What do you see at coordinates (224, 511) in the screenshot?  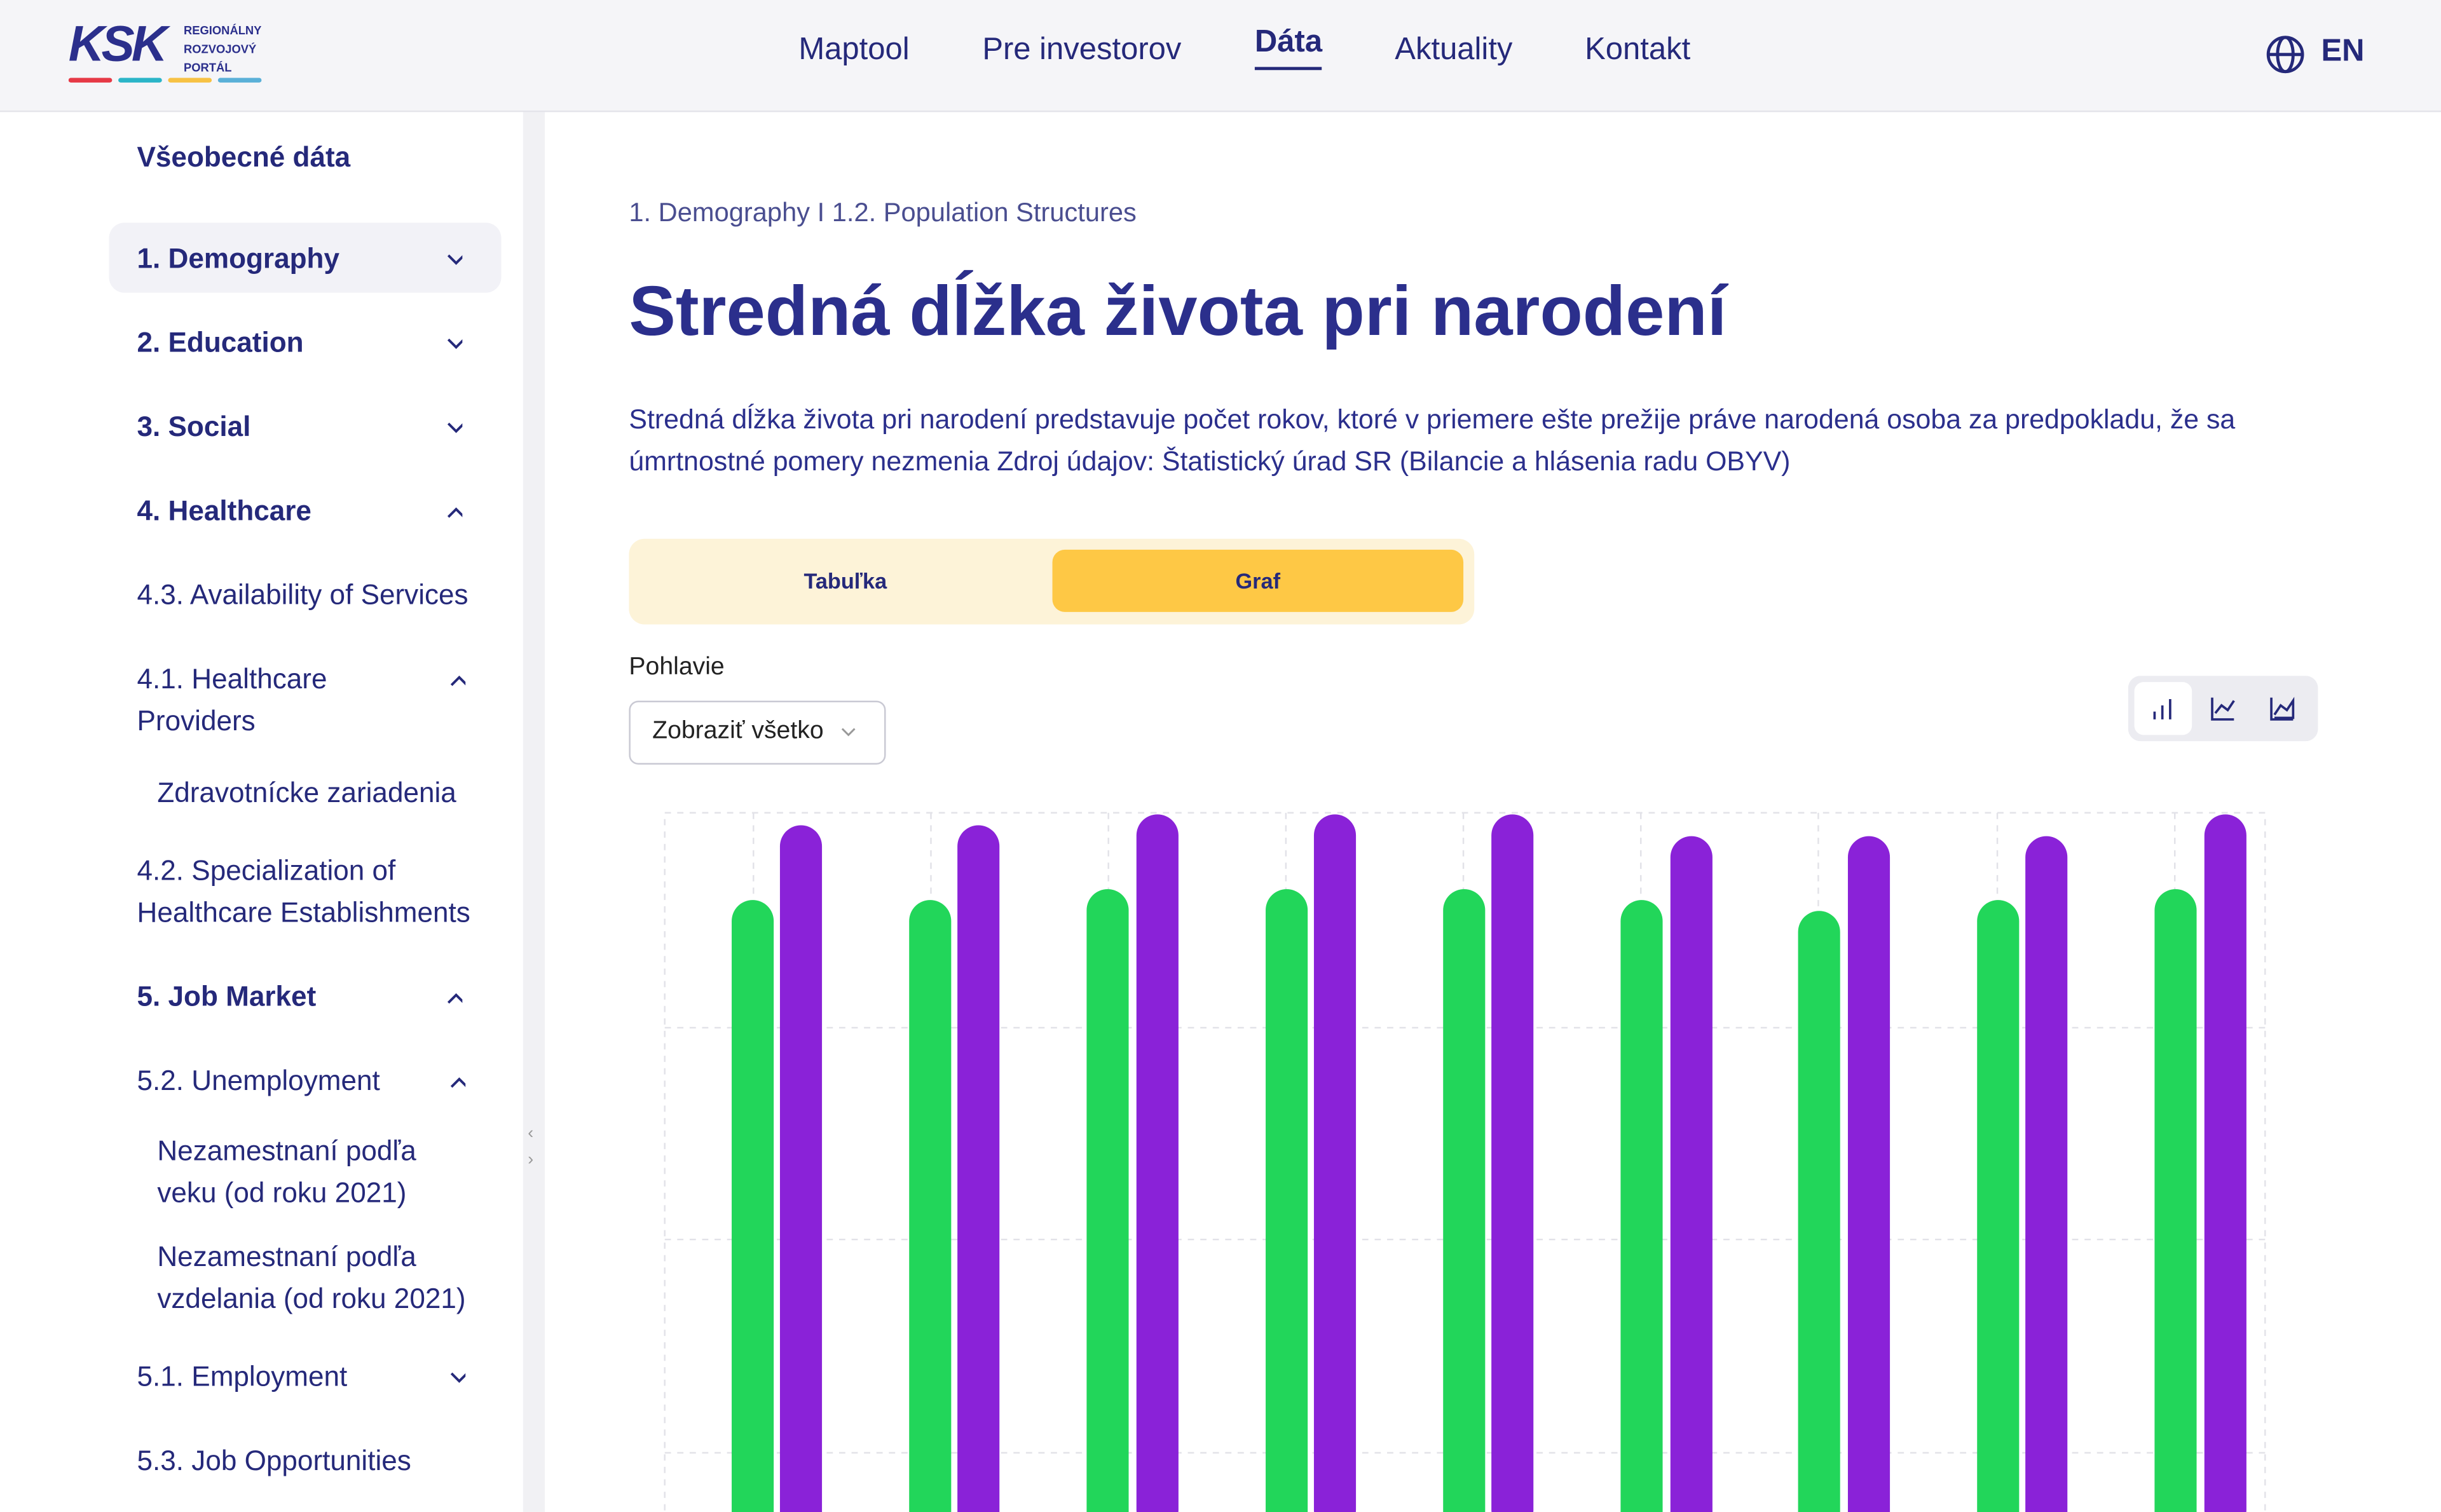 I see `sidebar-item: 4. Healthcare` at bounding box center [224, 511].